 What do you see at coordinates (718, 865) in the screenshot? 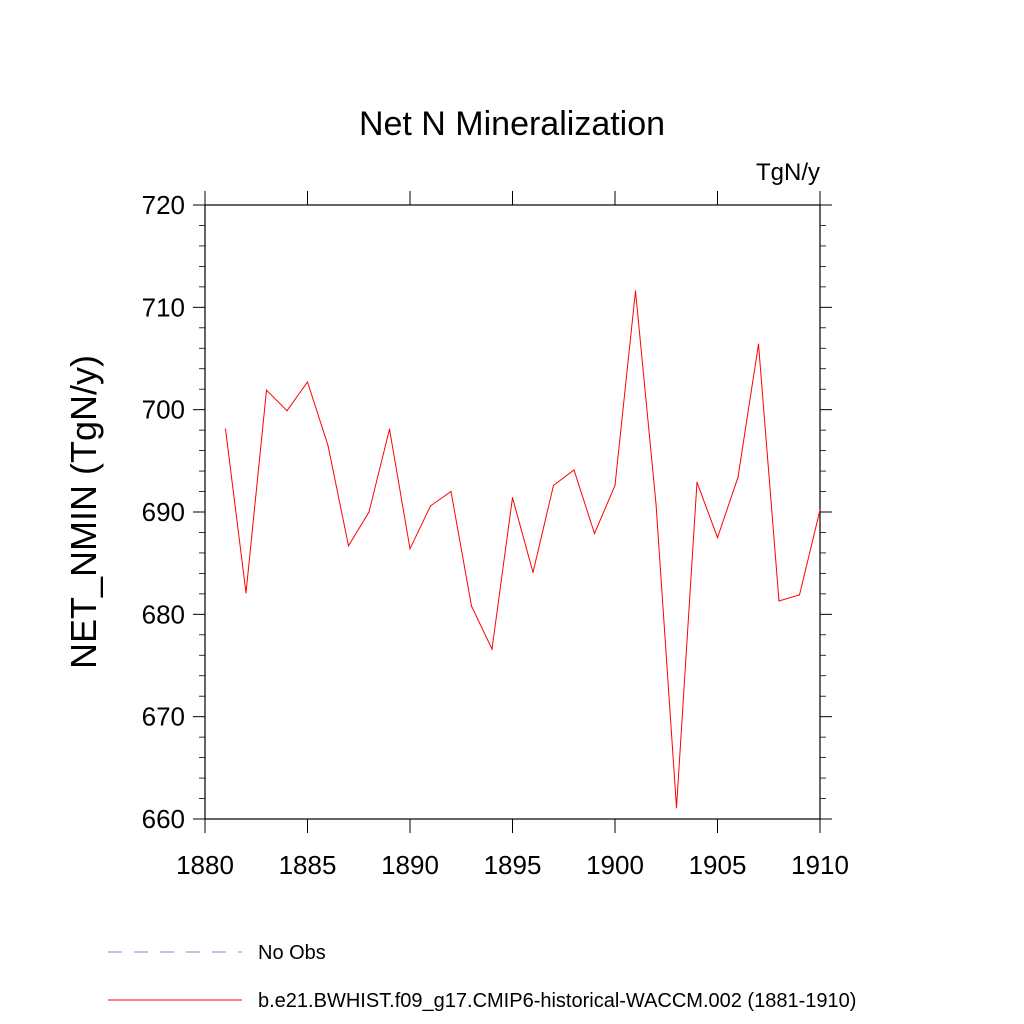
I see `x-tick-label: 1905` at bounding box center [718, 865].